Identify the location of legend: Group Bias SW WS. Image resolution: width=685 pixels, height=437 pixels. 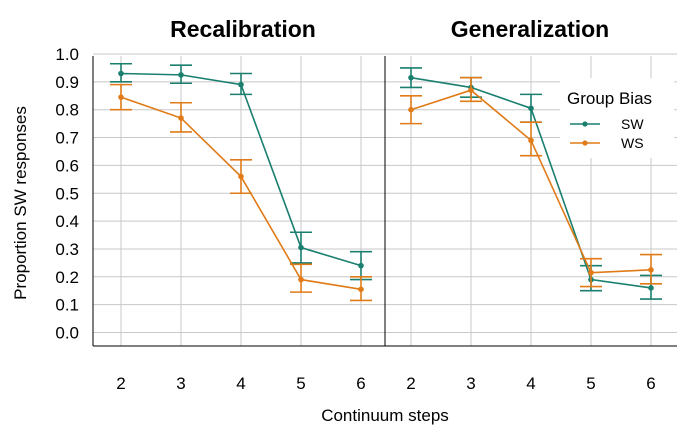
(617, 118).